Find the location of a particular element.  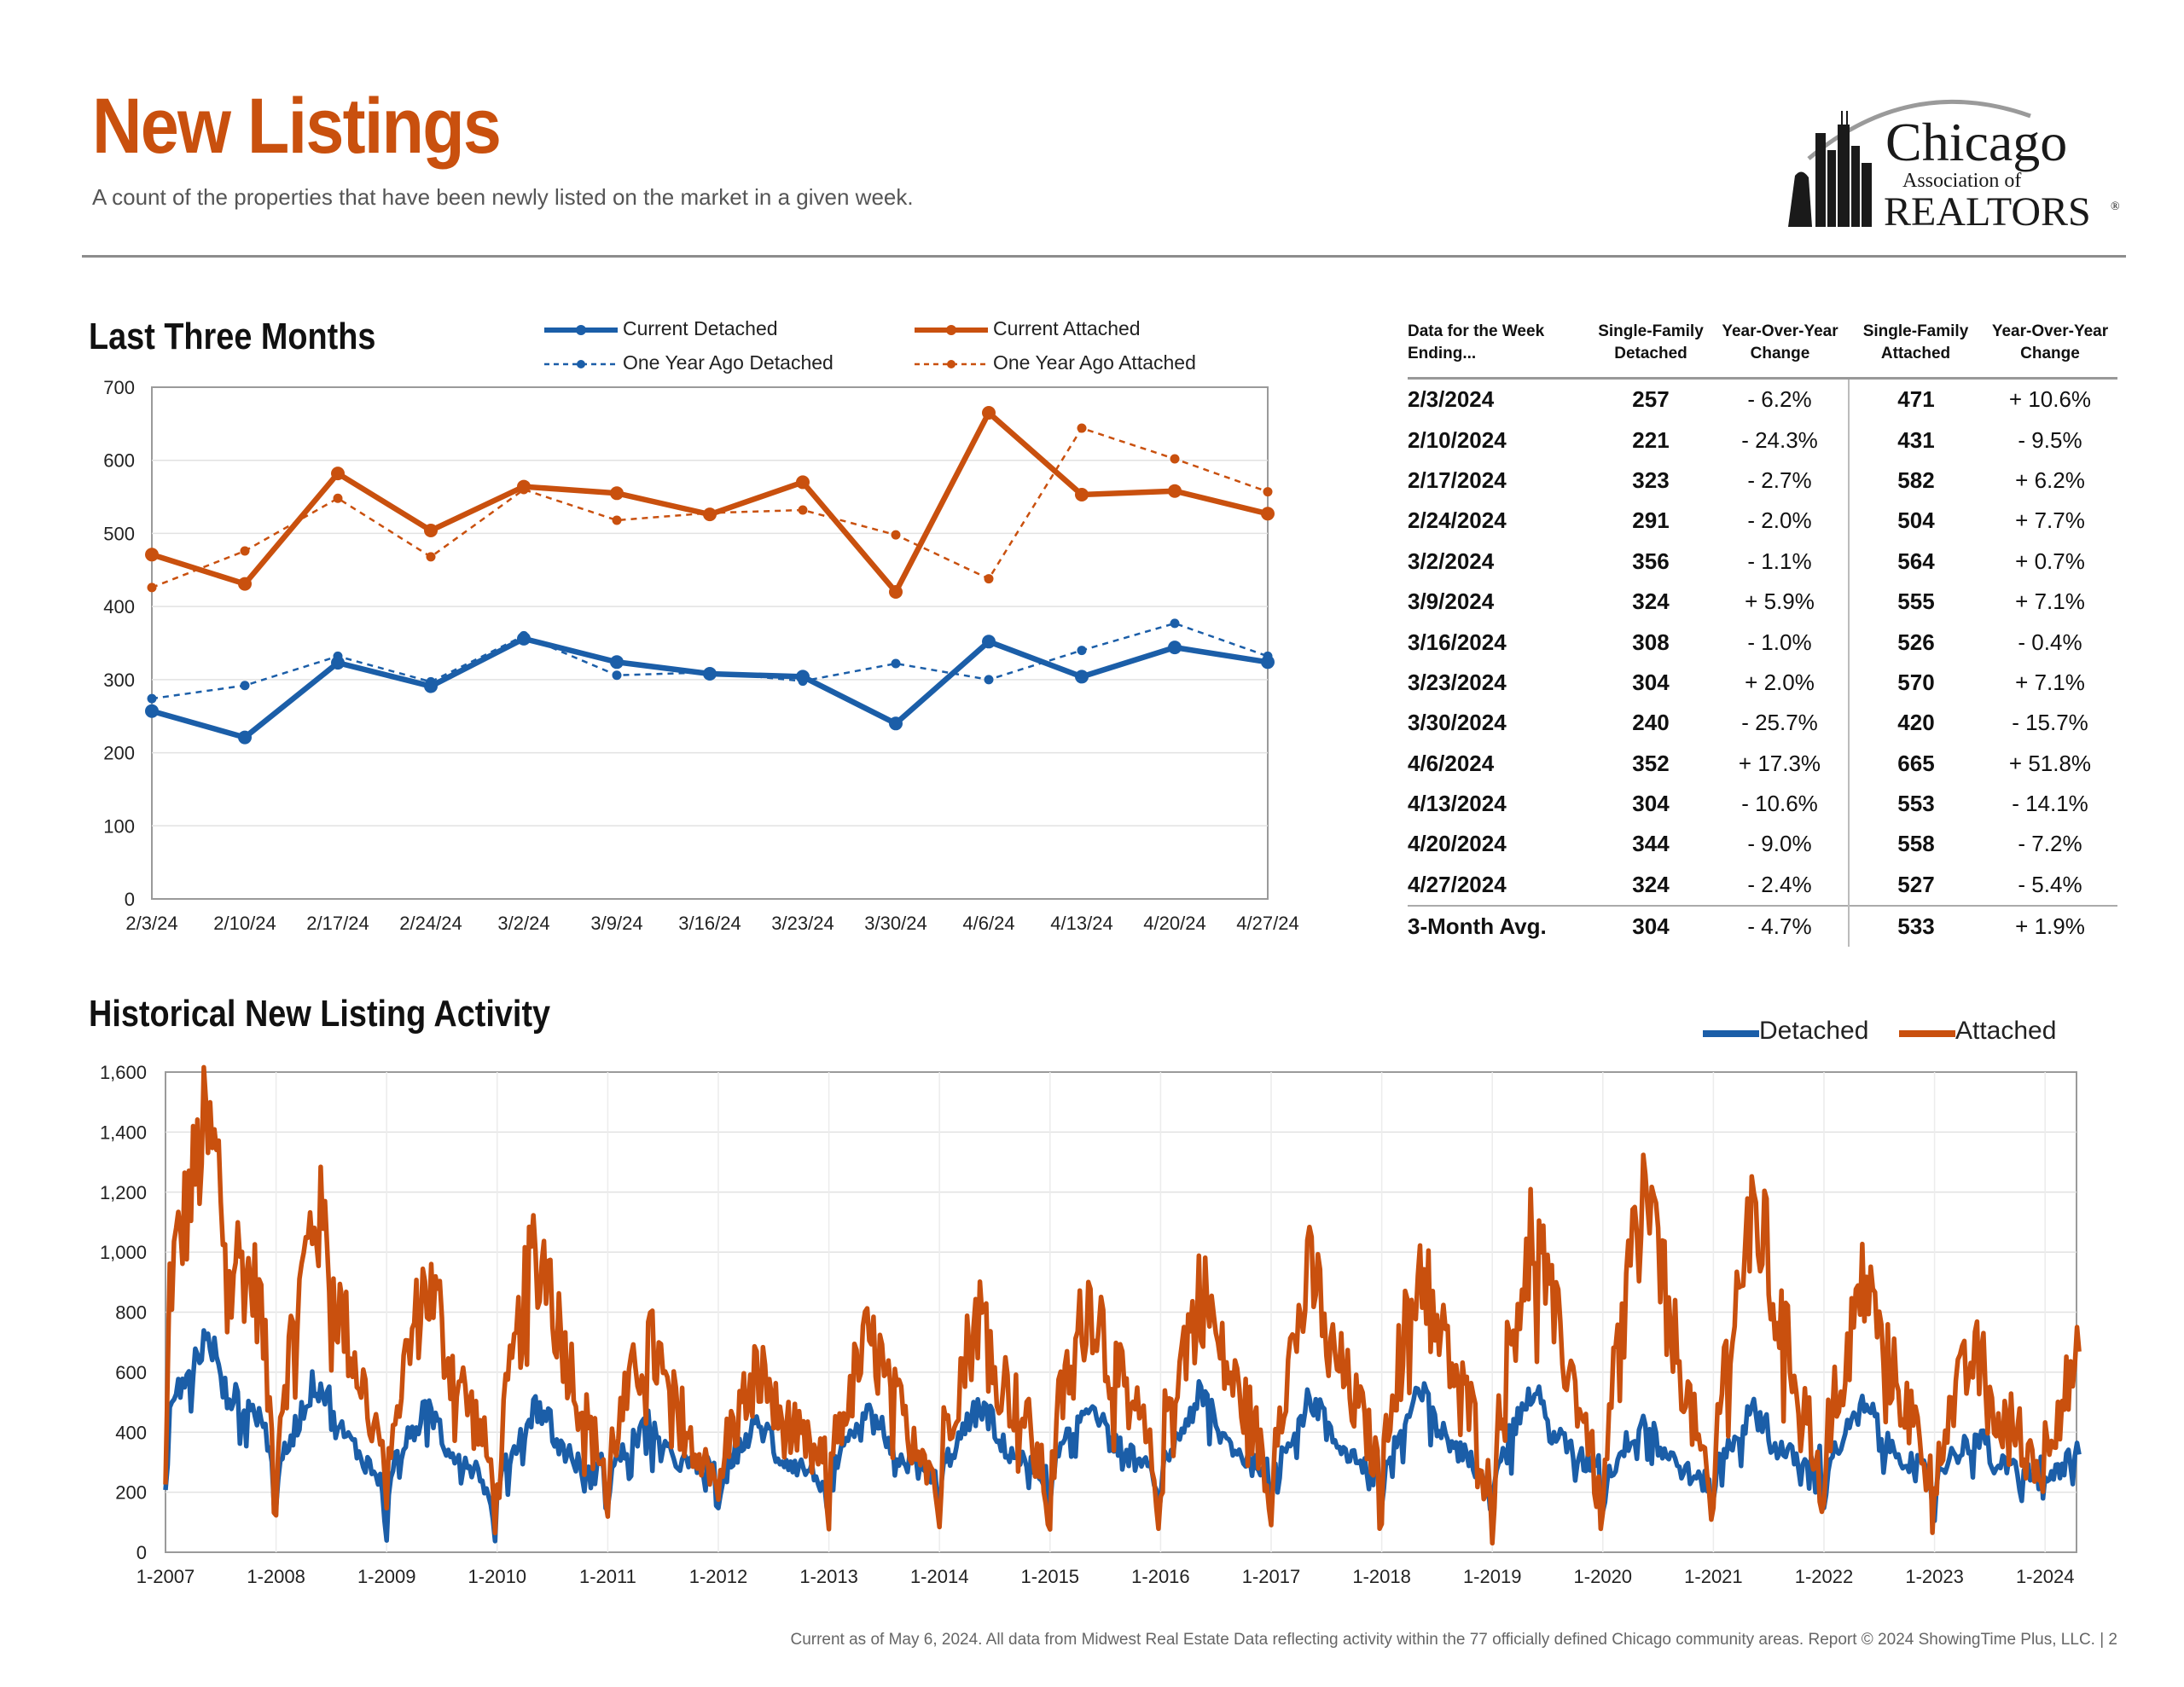

chart2-y-tick-label: 1,200 is located at coordinates (123, 1193).